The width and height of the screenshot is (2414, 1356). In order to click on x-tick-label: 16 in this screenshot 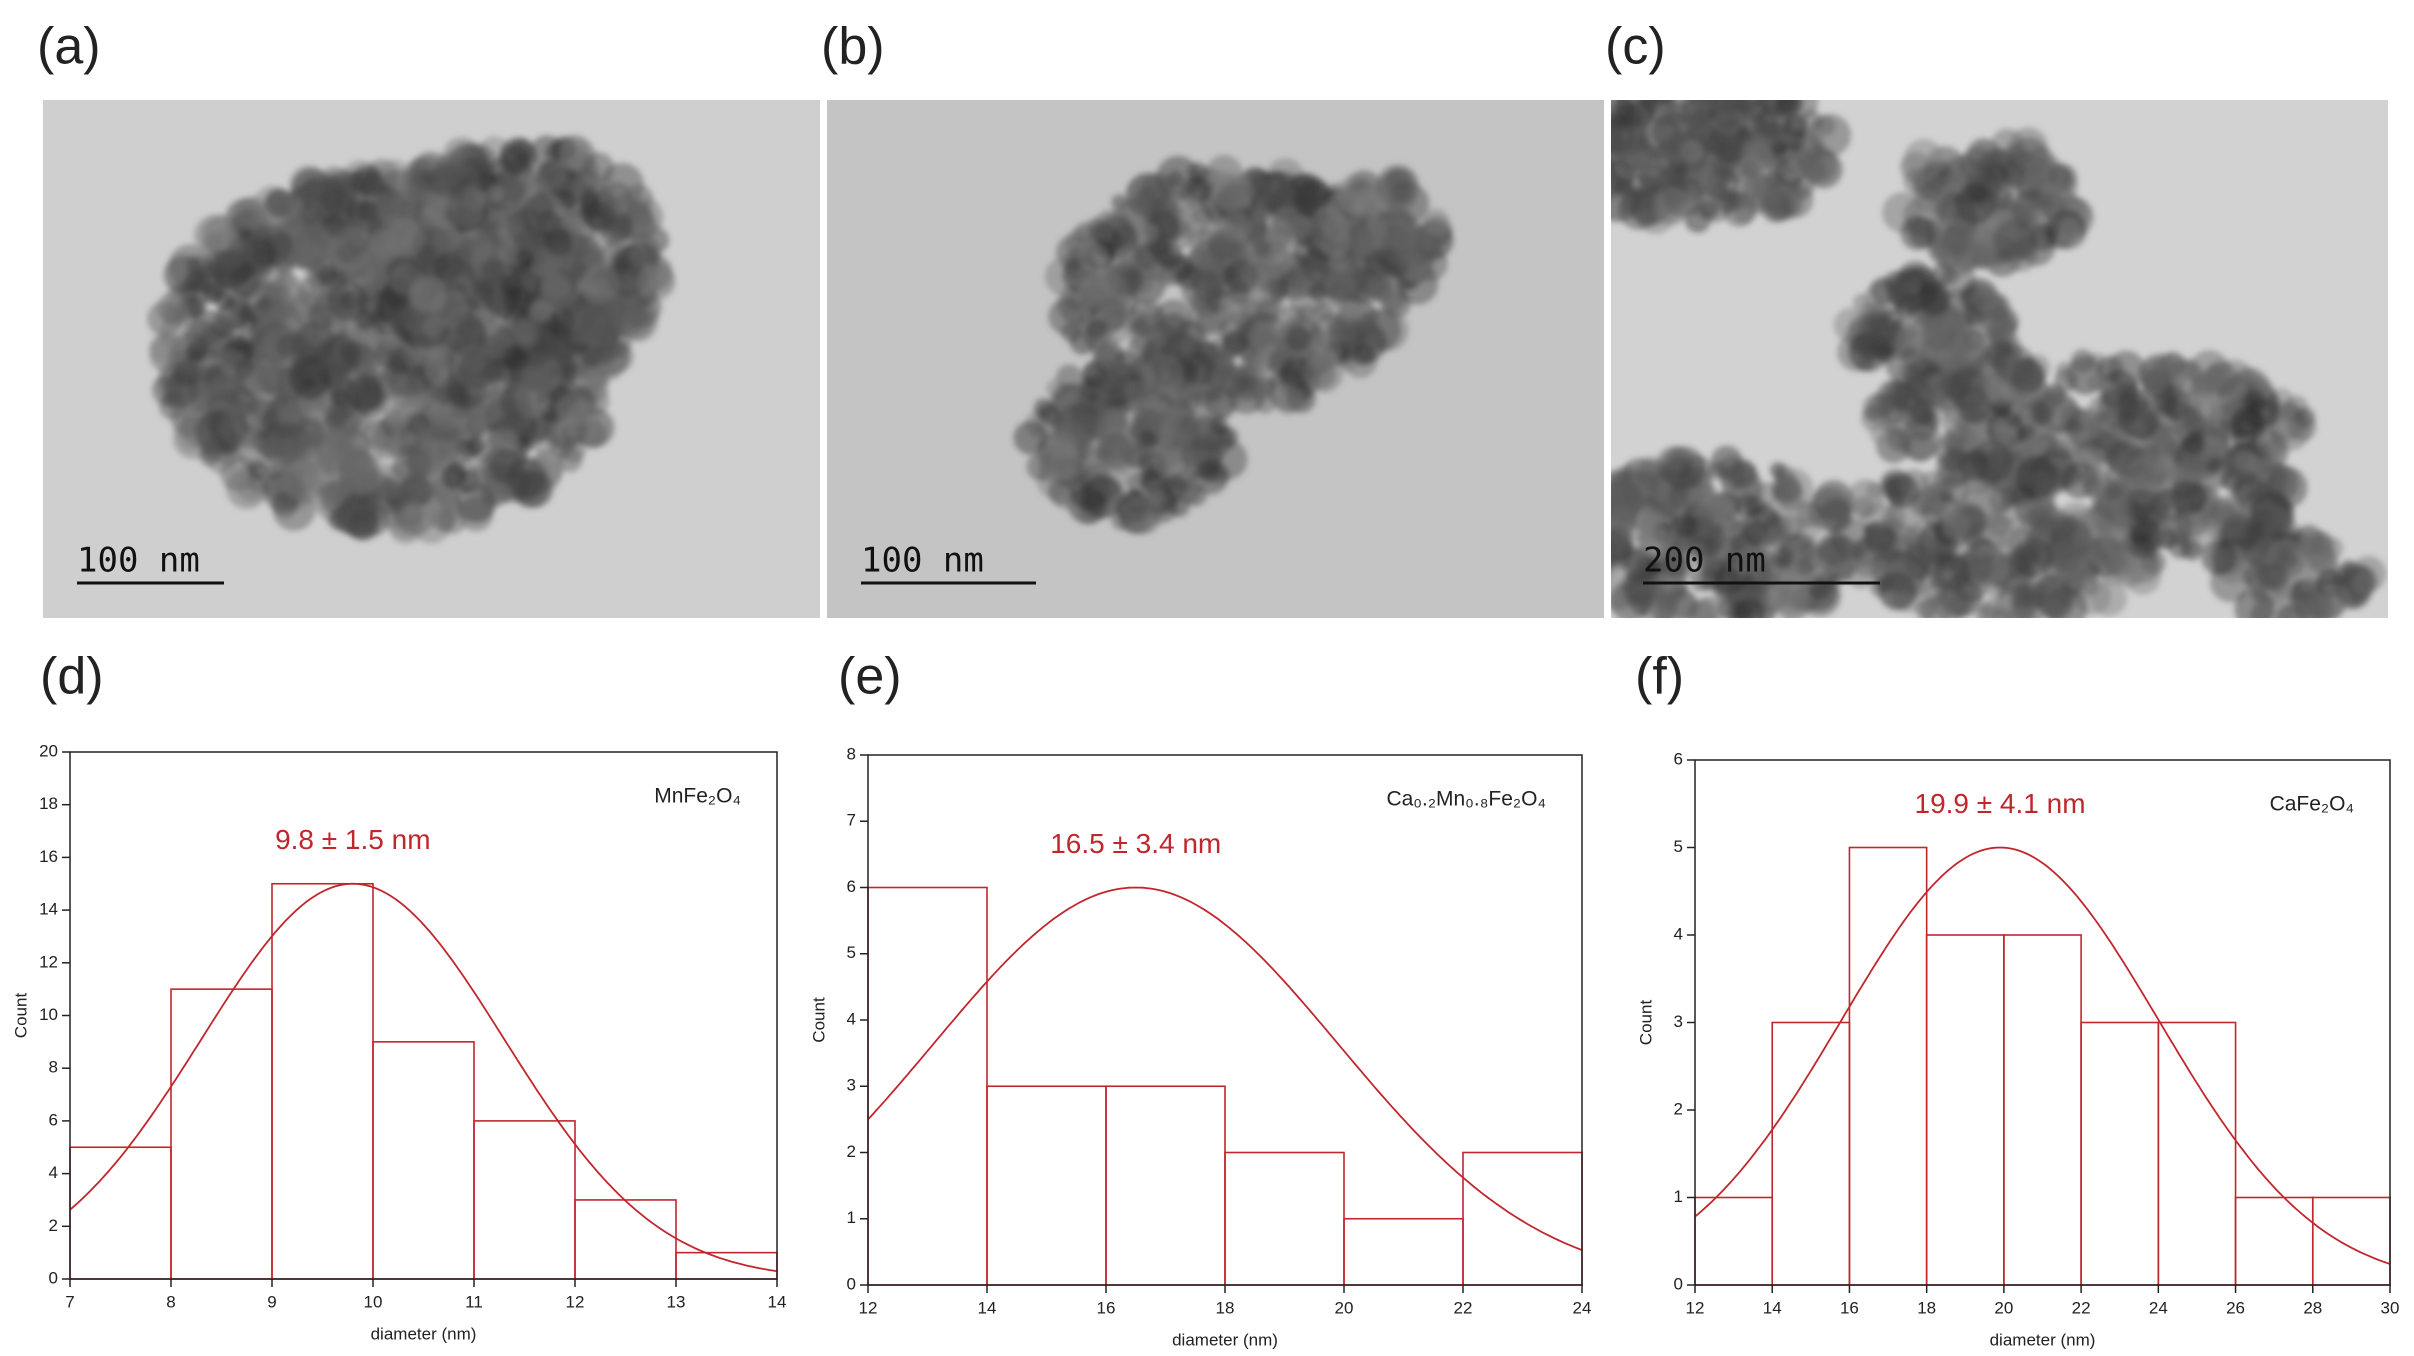, I will do `click(1106, 1307)`.